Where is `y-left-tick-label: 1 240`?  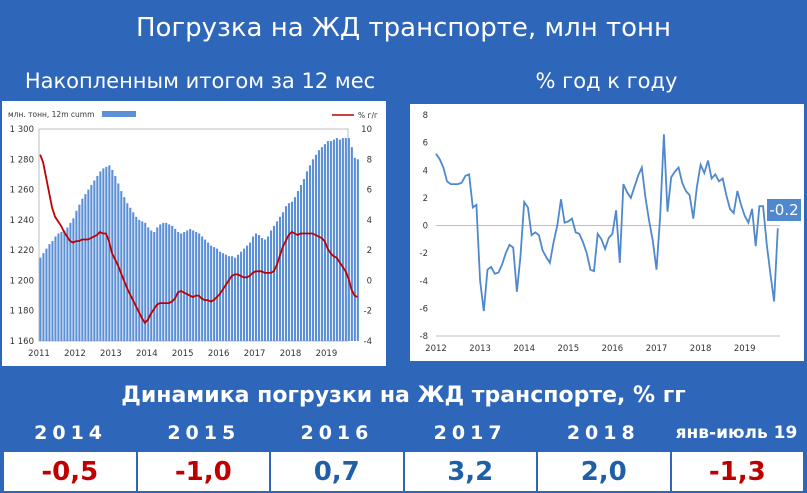 y-left-tick-label: 1 240 is located at coordinates (22, 221).